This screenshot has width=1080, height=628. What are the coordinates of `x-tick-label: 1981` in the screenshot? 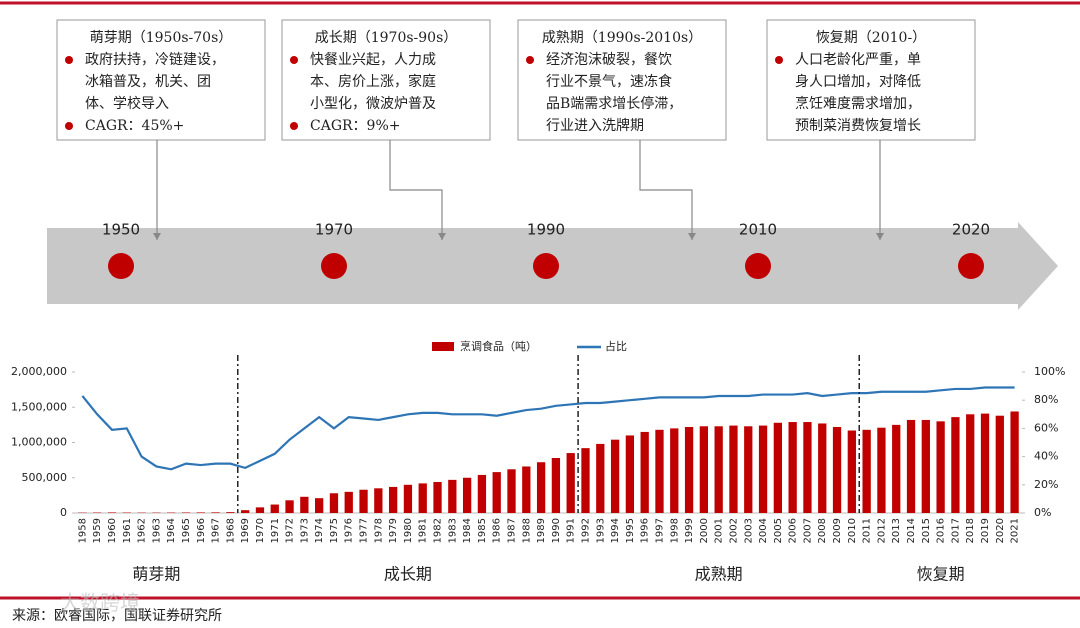 It's located at (423, 530).